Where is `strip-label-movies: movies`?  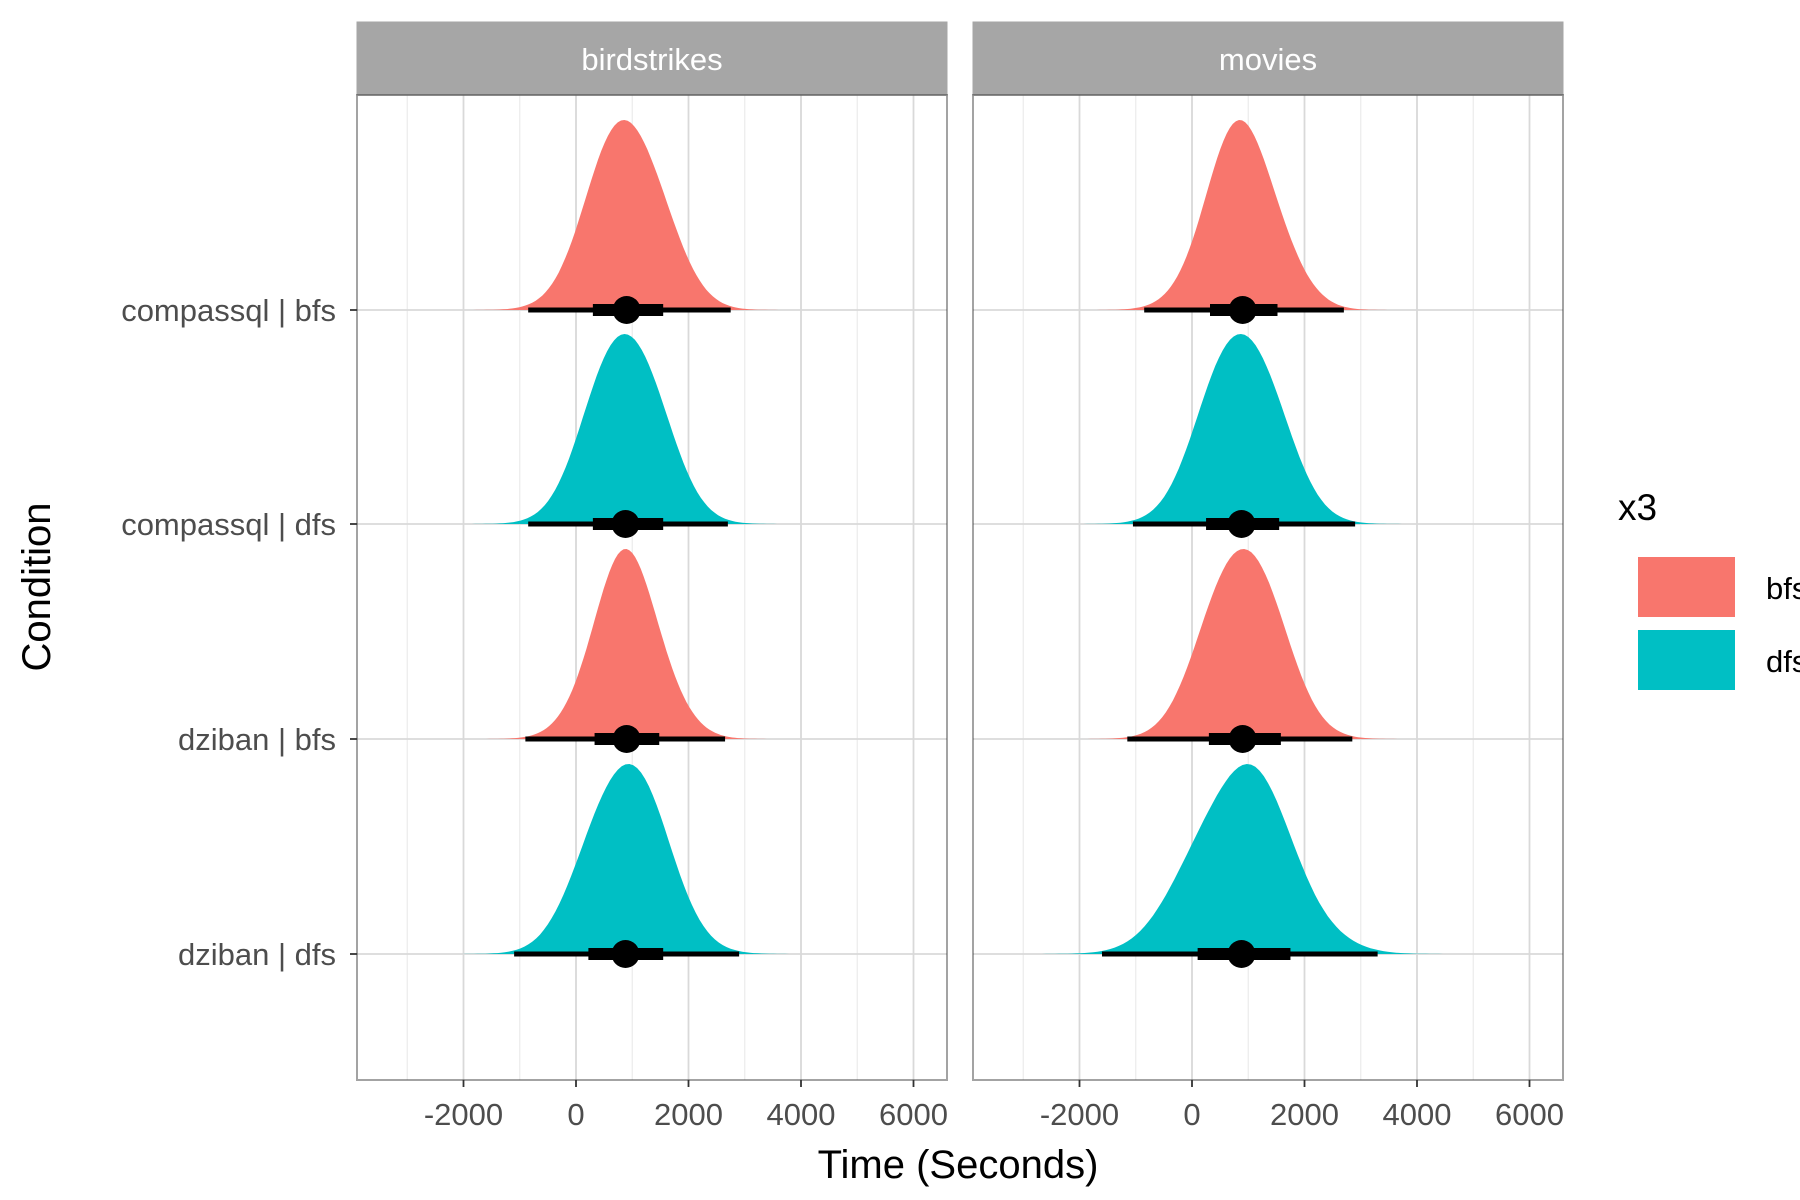
strip-label-movies: movies is located at coordinates (1268, 59).